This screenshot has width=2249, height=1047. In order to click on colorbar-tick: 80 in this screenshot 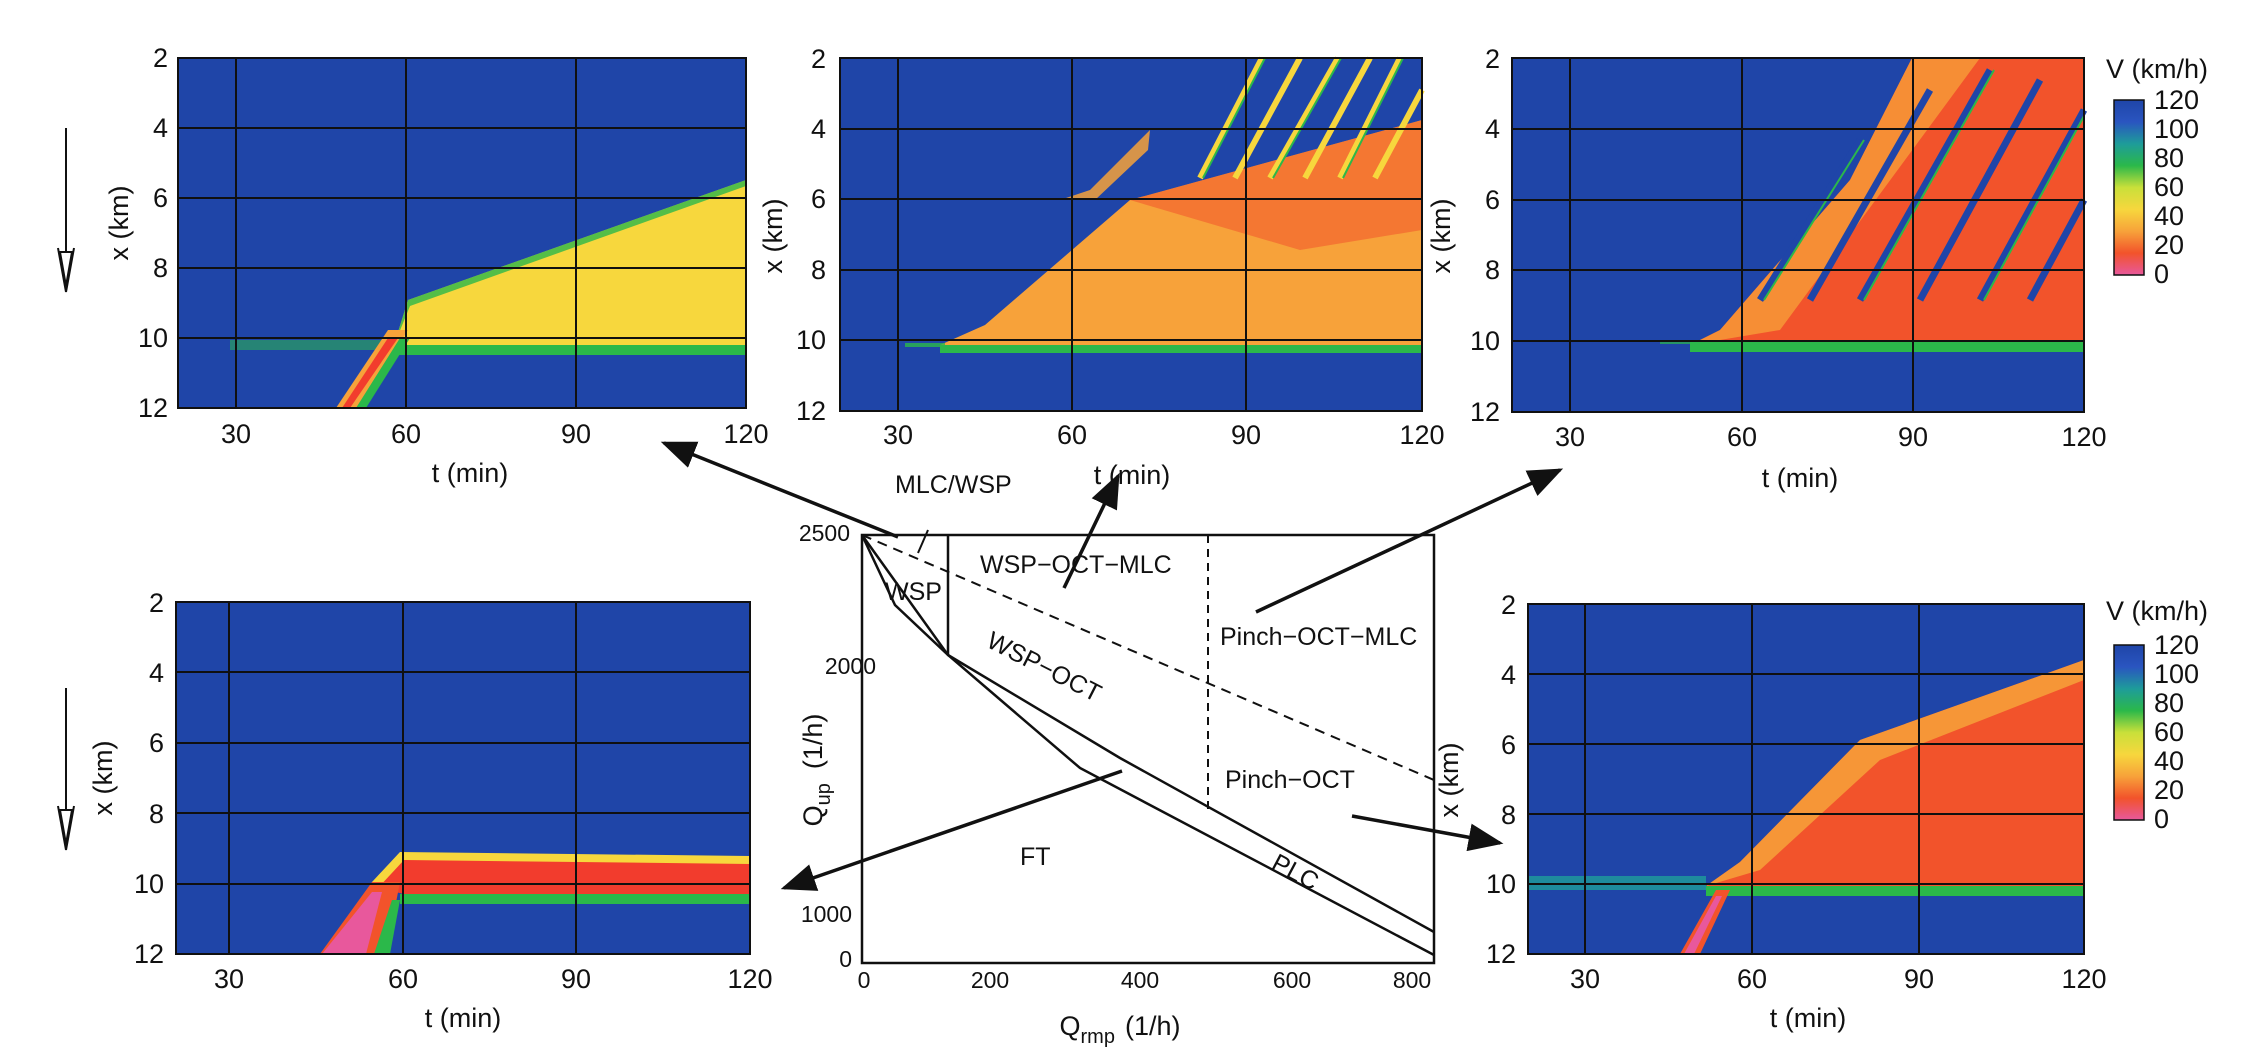, I will do `click(2169, 703)`.